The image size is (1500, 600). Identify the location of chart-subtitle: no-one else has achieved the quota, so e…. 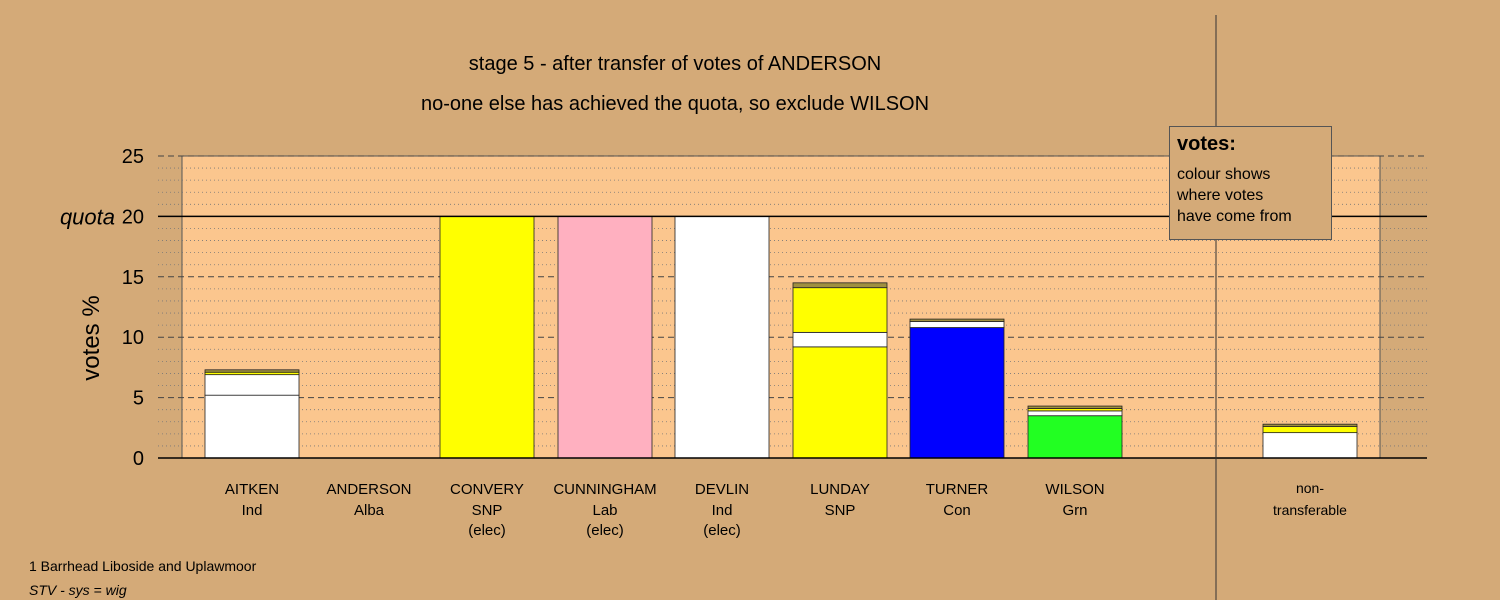
(675, 104).